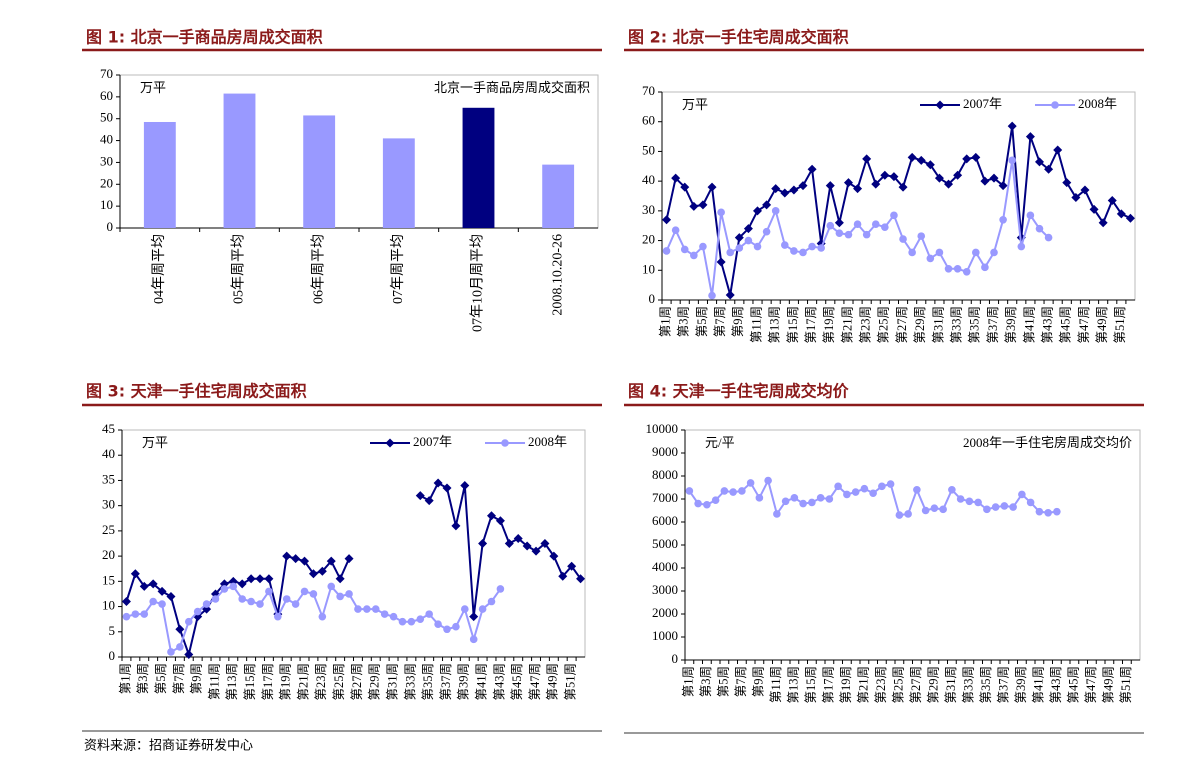  Describe the element at coordinates (881, 685) in the screenshot. I see `x-tick-label: 第23周` at that location.